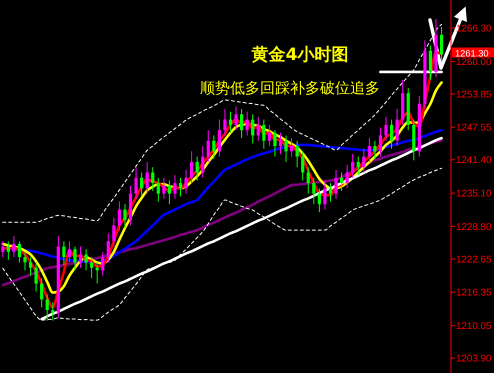 The height and width of the screenshot is (373, 494). I want to click on y-tick-label: 1241.40, so click(474, 160).